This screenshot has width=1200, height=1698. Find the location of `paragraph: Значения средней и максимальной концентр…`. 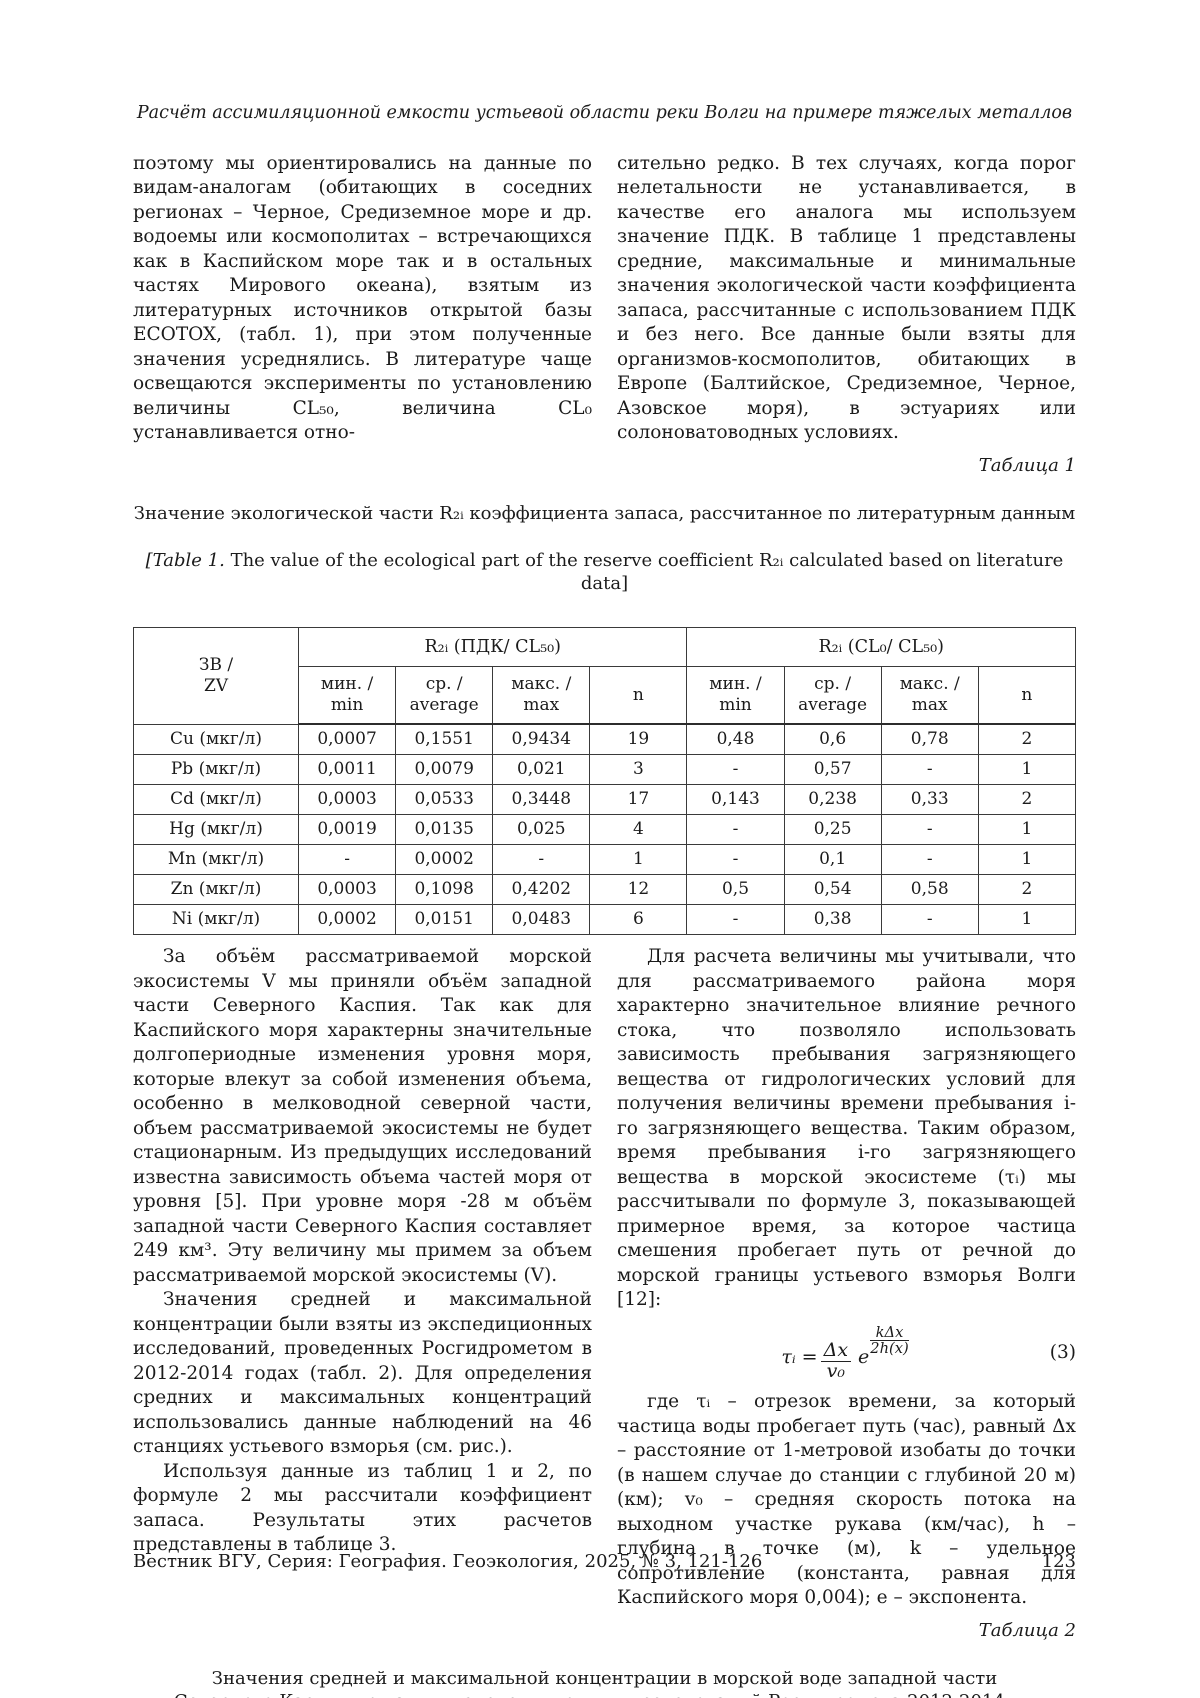

paragraph: Значения средней и максимальной концентр… is located at coordinates (362, 1373).